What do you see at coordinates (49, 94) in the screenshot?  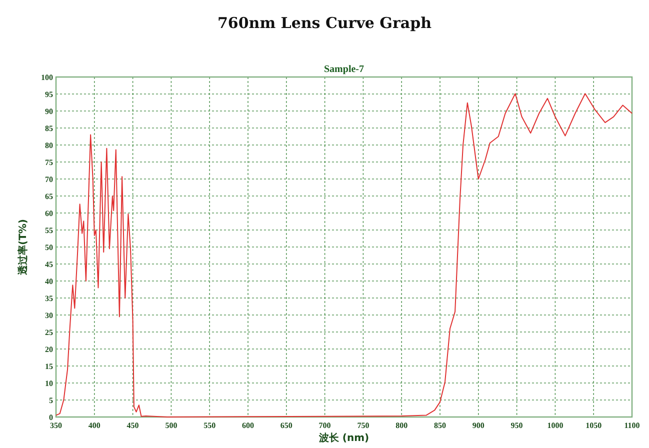 I see `y-tick-label: 95` at bounding box center [49, 94].